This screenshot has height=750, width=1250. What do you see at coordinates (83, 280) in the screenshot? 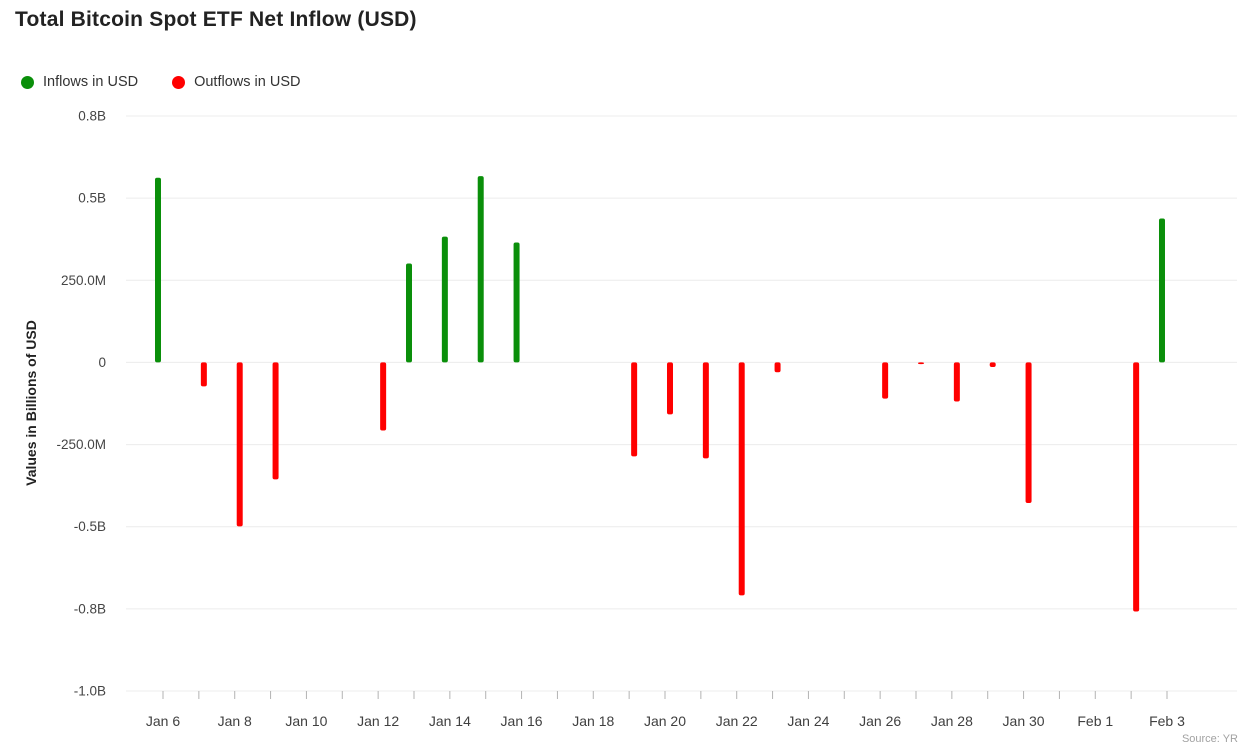
I see `y-axis-tick-label: 250.0M` at bounding box center [83, 280].